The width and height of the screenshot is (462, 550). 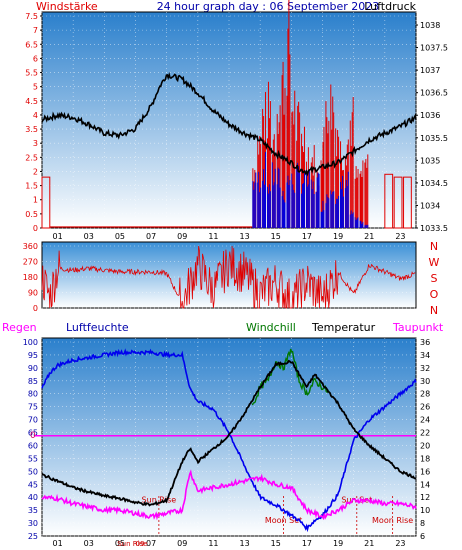 I want to click on x-tick-label: 13, so click(x=244, y=236).